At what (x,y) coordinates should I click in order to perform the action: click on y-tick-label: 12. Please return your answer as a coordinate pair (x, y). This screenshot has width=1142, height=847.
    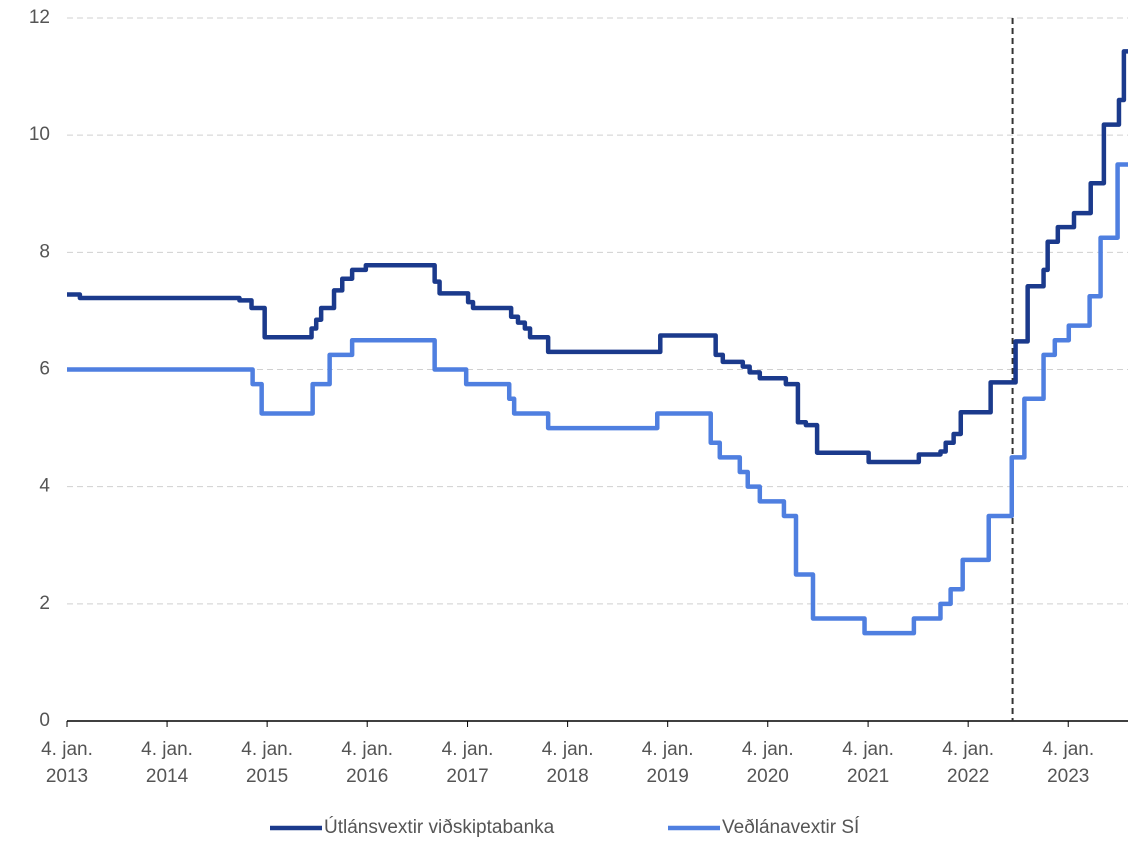
    Looking at the image, I should click on (39, 17).